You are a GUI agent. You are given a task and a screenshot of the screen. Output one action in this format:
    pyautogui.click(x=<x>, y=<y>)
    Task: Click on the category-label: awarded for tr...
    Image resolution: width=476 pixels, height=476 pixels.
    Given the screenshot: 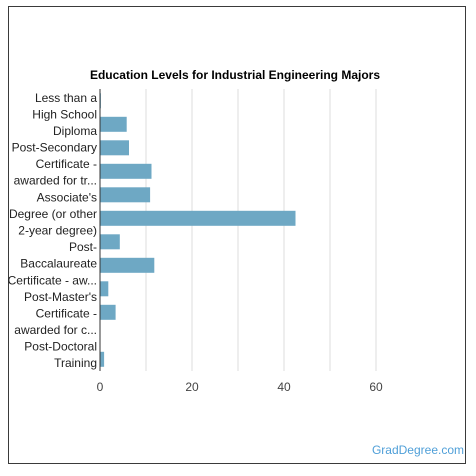 What is the action you would take?
    pyautogui.click(x=55, y=181)
    